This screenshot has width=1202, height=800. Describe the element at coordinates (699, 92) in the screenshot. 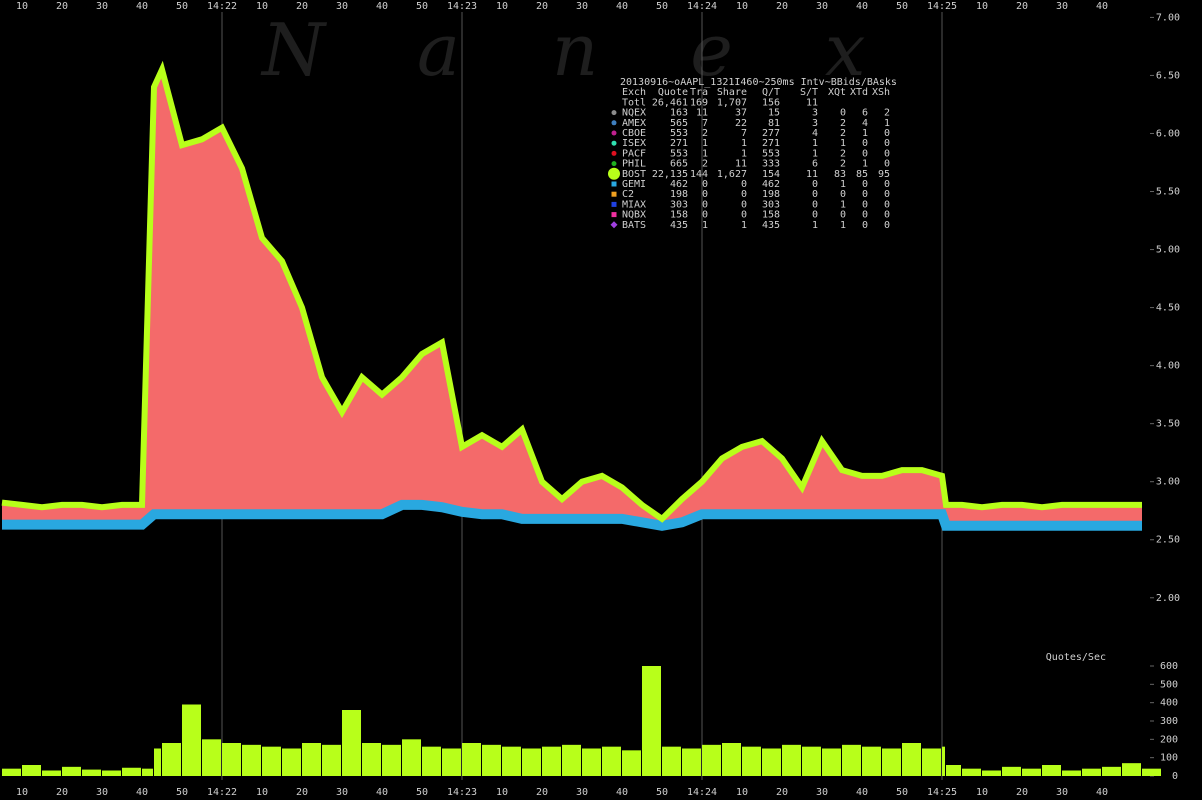

I see `table-header: Tra` at that location.